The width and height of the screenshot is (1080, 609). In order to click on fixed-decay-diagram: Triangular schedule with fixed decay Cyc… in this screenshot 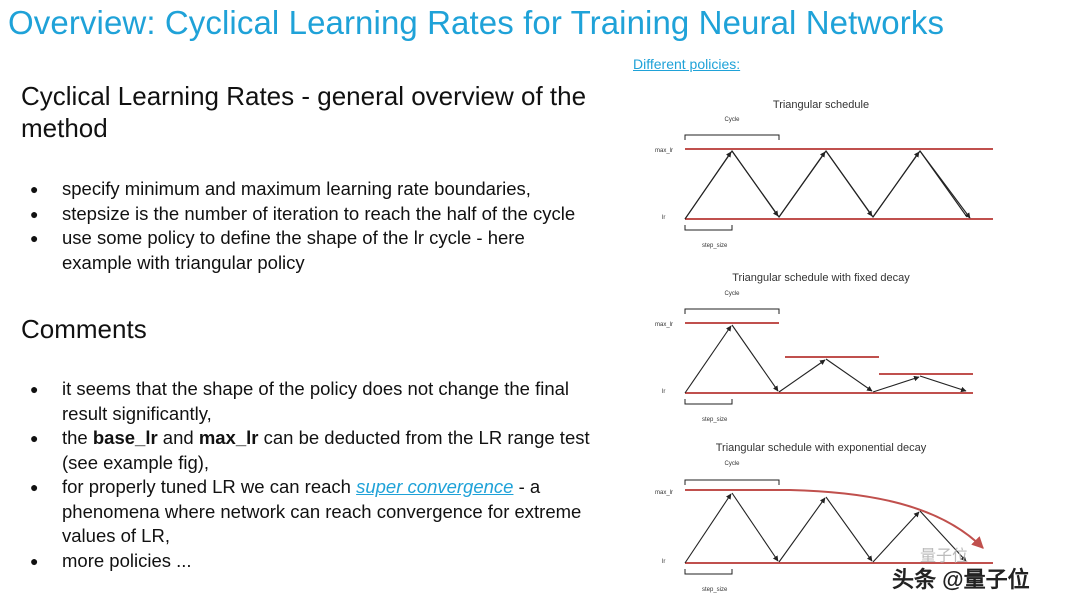, I will do `click(814, 347)`.